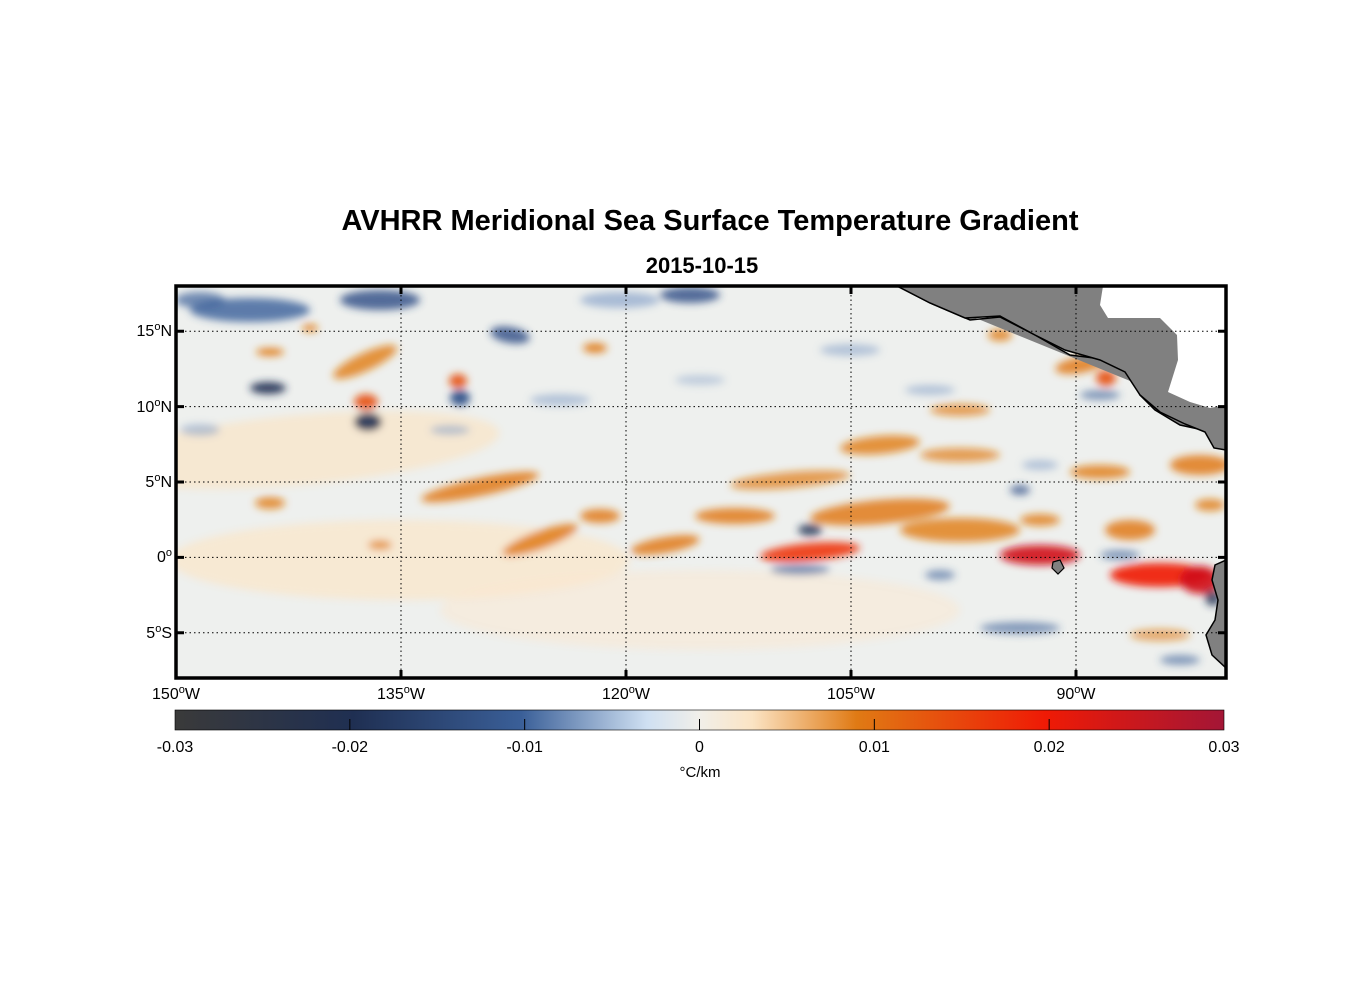 The height and width of the screenshot is (1000, 1356). Describe the element at coordinates (699, 724) in the screenshot. I see `colorbar-ticks` at that location.